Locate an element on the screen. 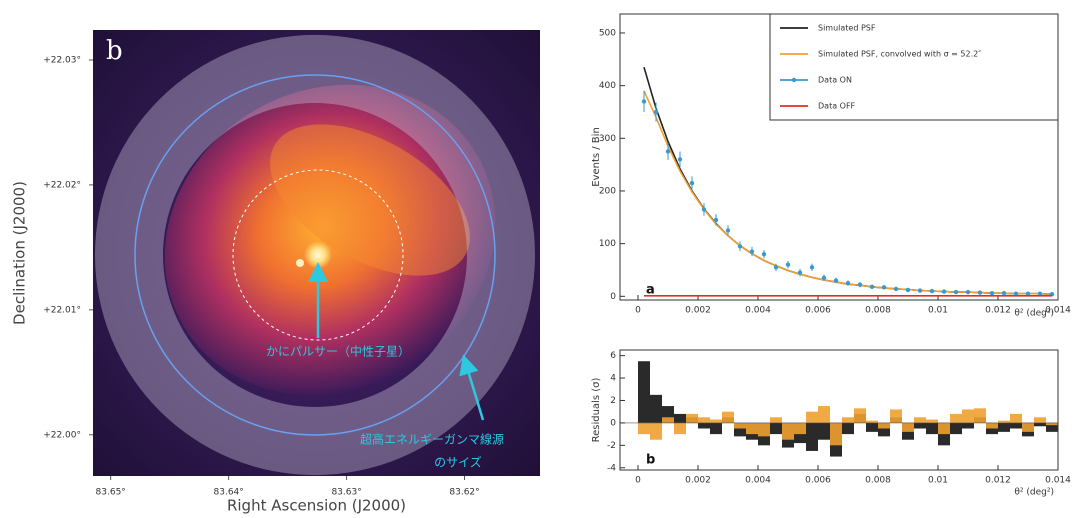 The width and height of the screenshot is (1080, 518). y-tick-label: 2 is located at coordinates (613, 401).